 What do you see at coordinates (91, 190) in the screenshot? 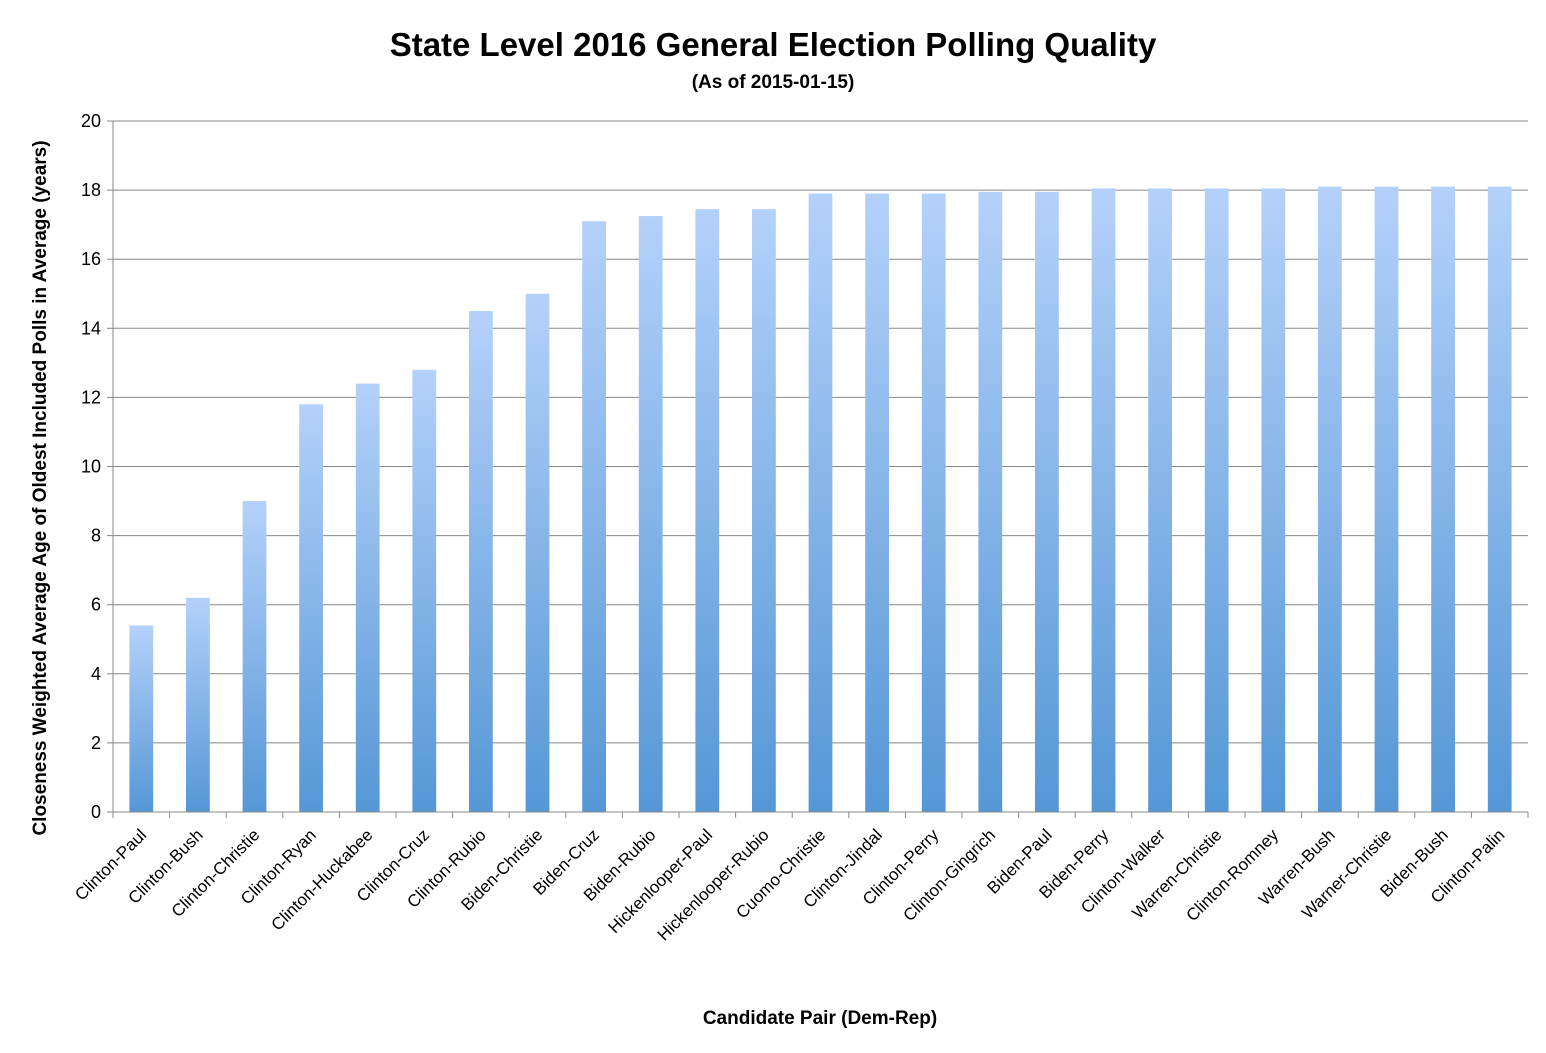
I see `y-tick-label: 18` at bounding box center [91, 190].